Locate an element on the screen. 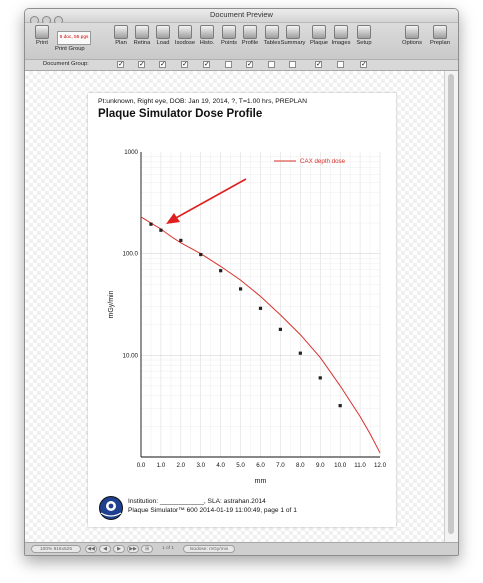  tool-button-isodose: Isodose is located at coordinates (185, 35).